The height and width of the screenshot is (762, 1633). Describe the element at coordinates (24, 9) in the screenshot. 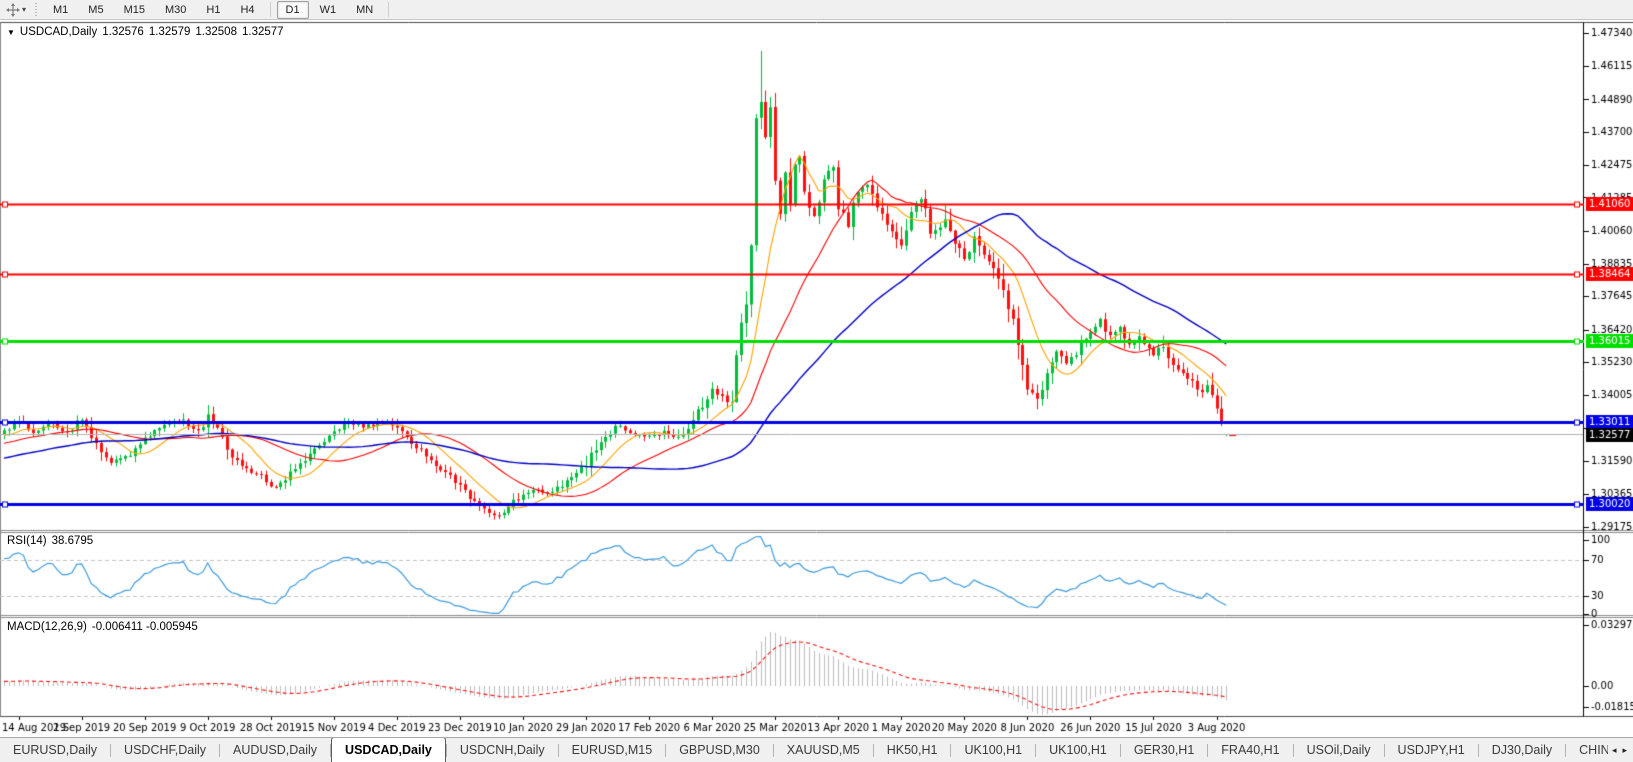

I see `cursor-dropdown-caret-icon: ▾` at that location.